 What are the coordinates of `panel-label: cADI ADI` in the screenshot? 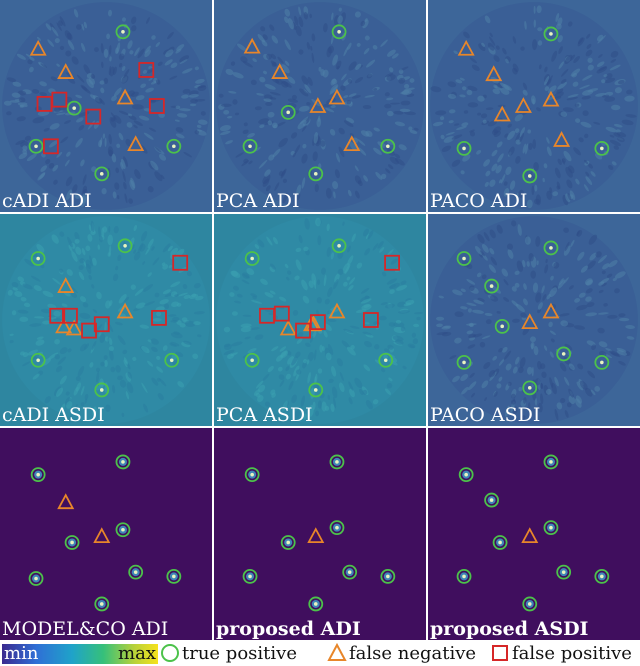 It's located at (47, 201).